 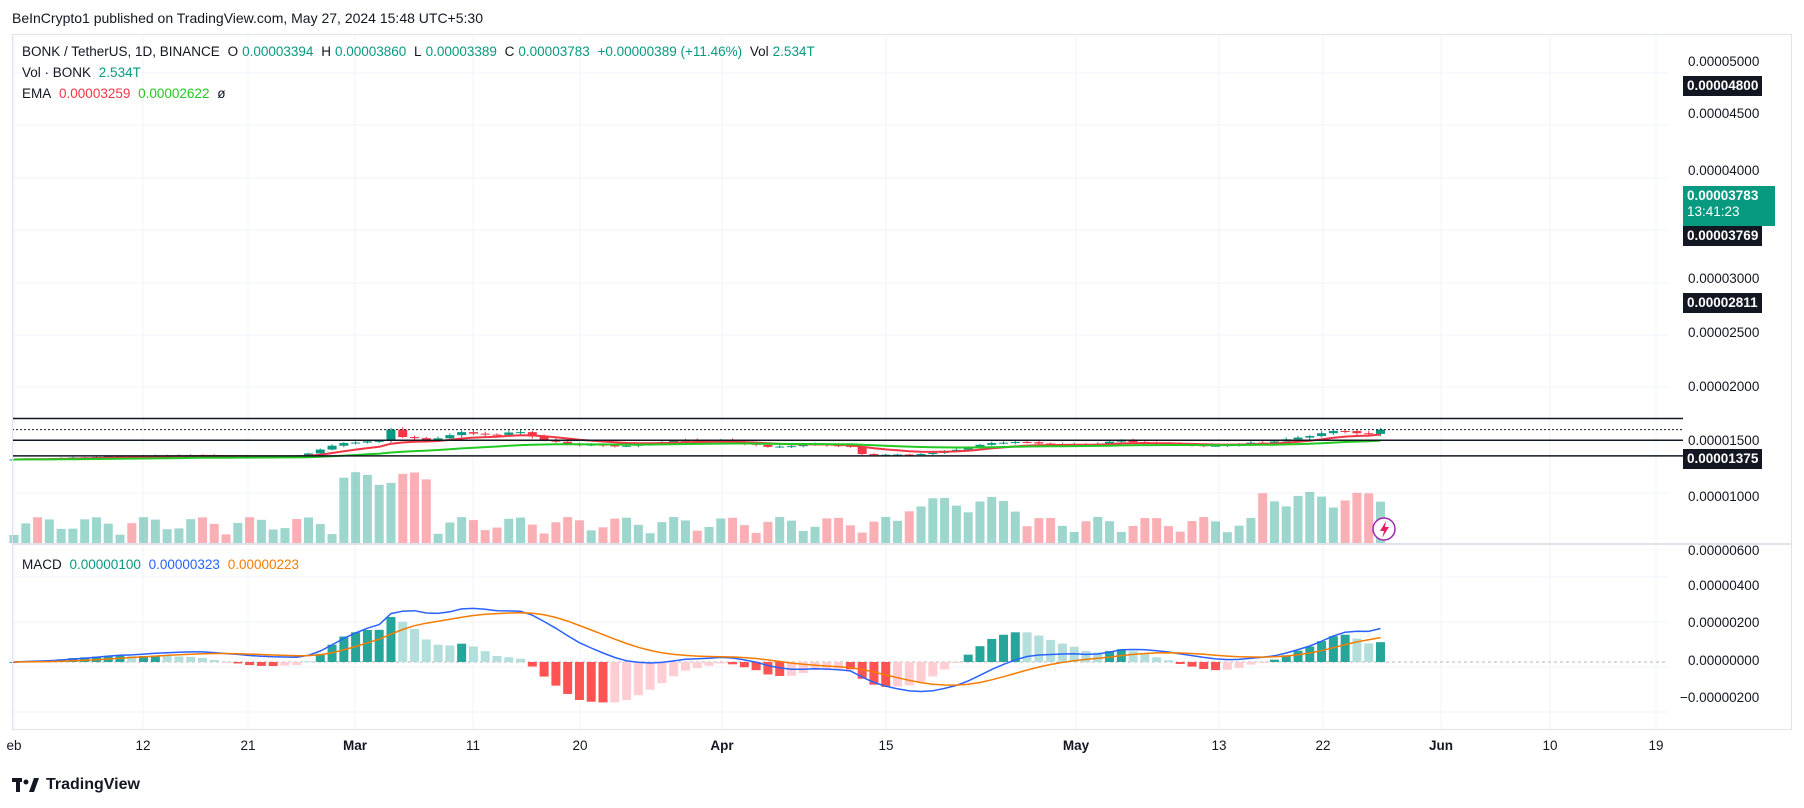 What do you see at coordinates (580, 745) in the screenshot?
I see `time-tick-label: 20` at bounding box center [580, 745].